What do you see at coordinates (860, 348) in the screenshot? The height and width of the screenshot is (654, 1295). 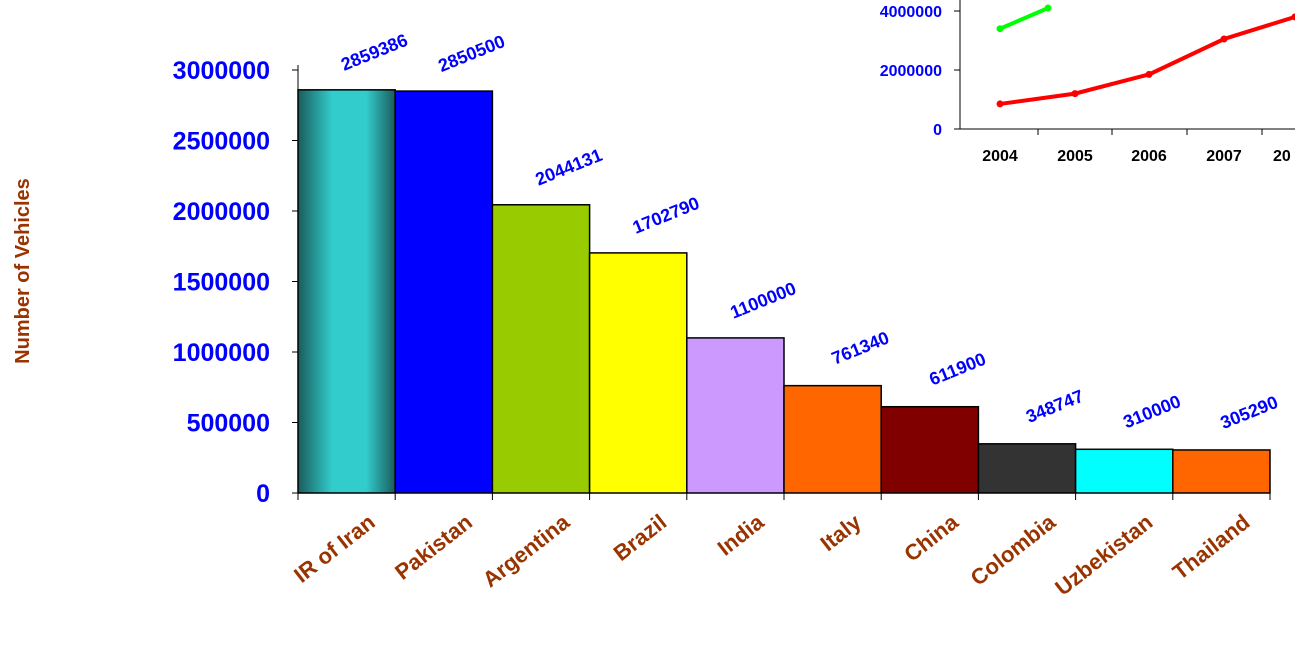 I see `bar-value-label: 761340` at bounding box center [860, 348].